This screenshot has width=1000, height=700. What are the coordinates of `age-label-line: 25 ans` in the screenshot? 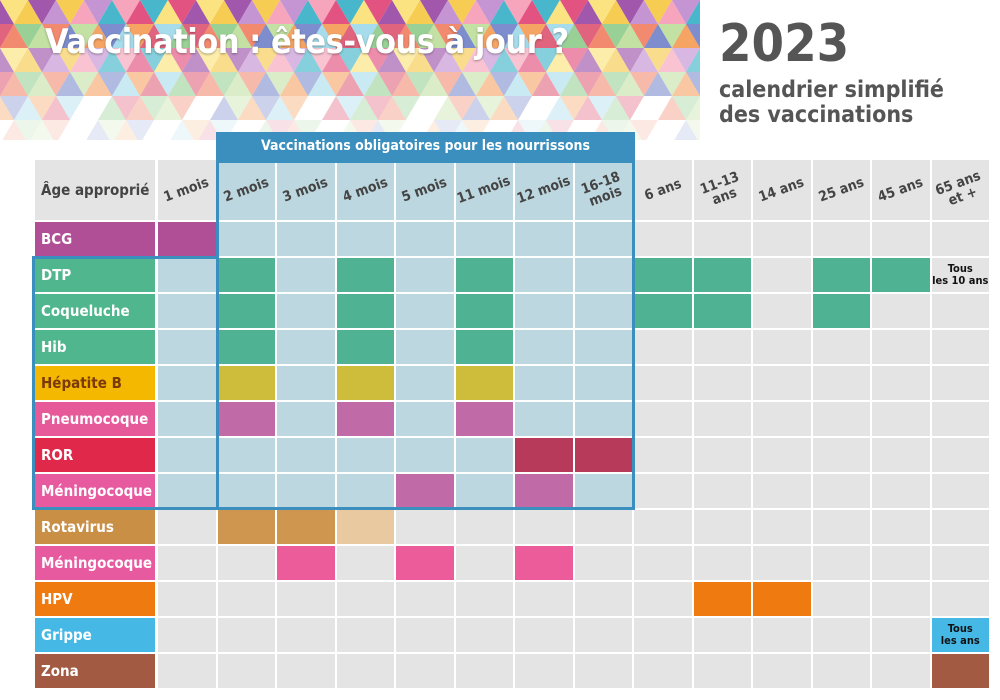 It's located at (841, 190).